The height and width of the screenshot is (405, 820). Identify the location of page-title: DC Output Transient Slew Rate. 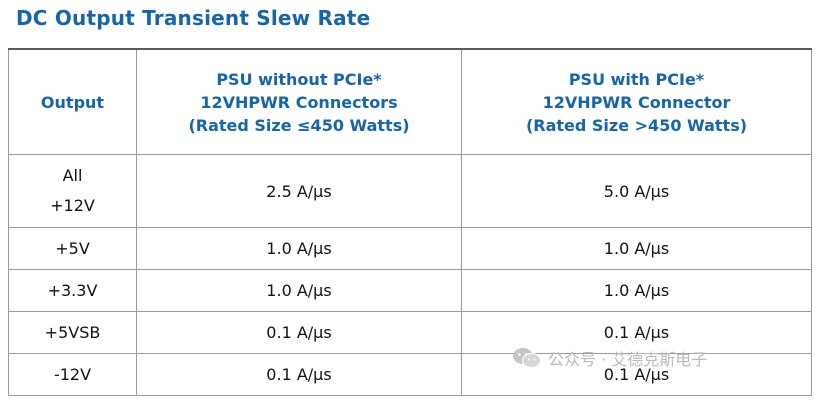
(193, 18).